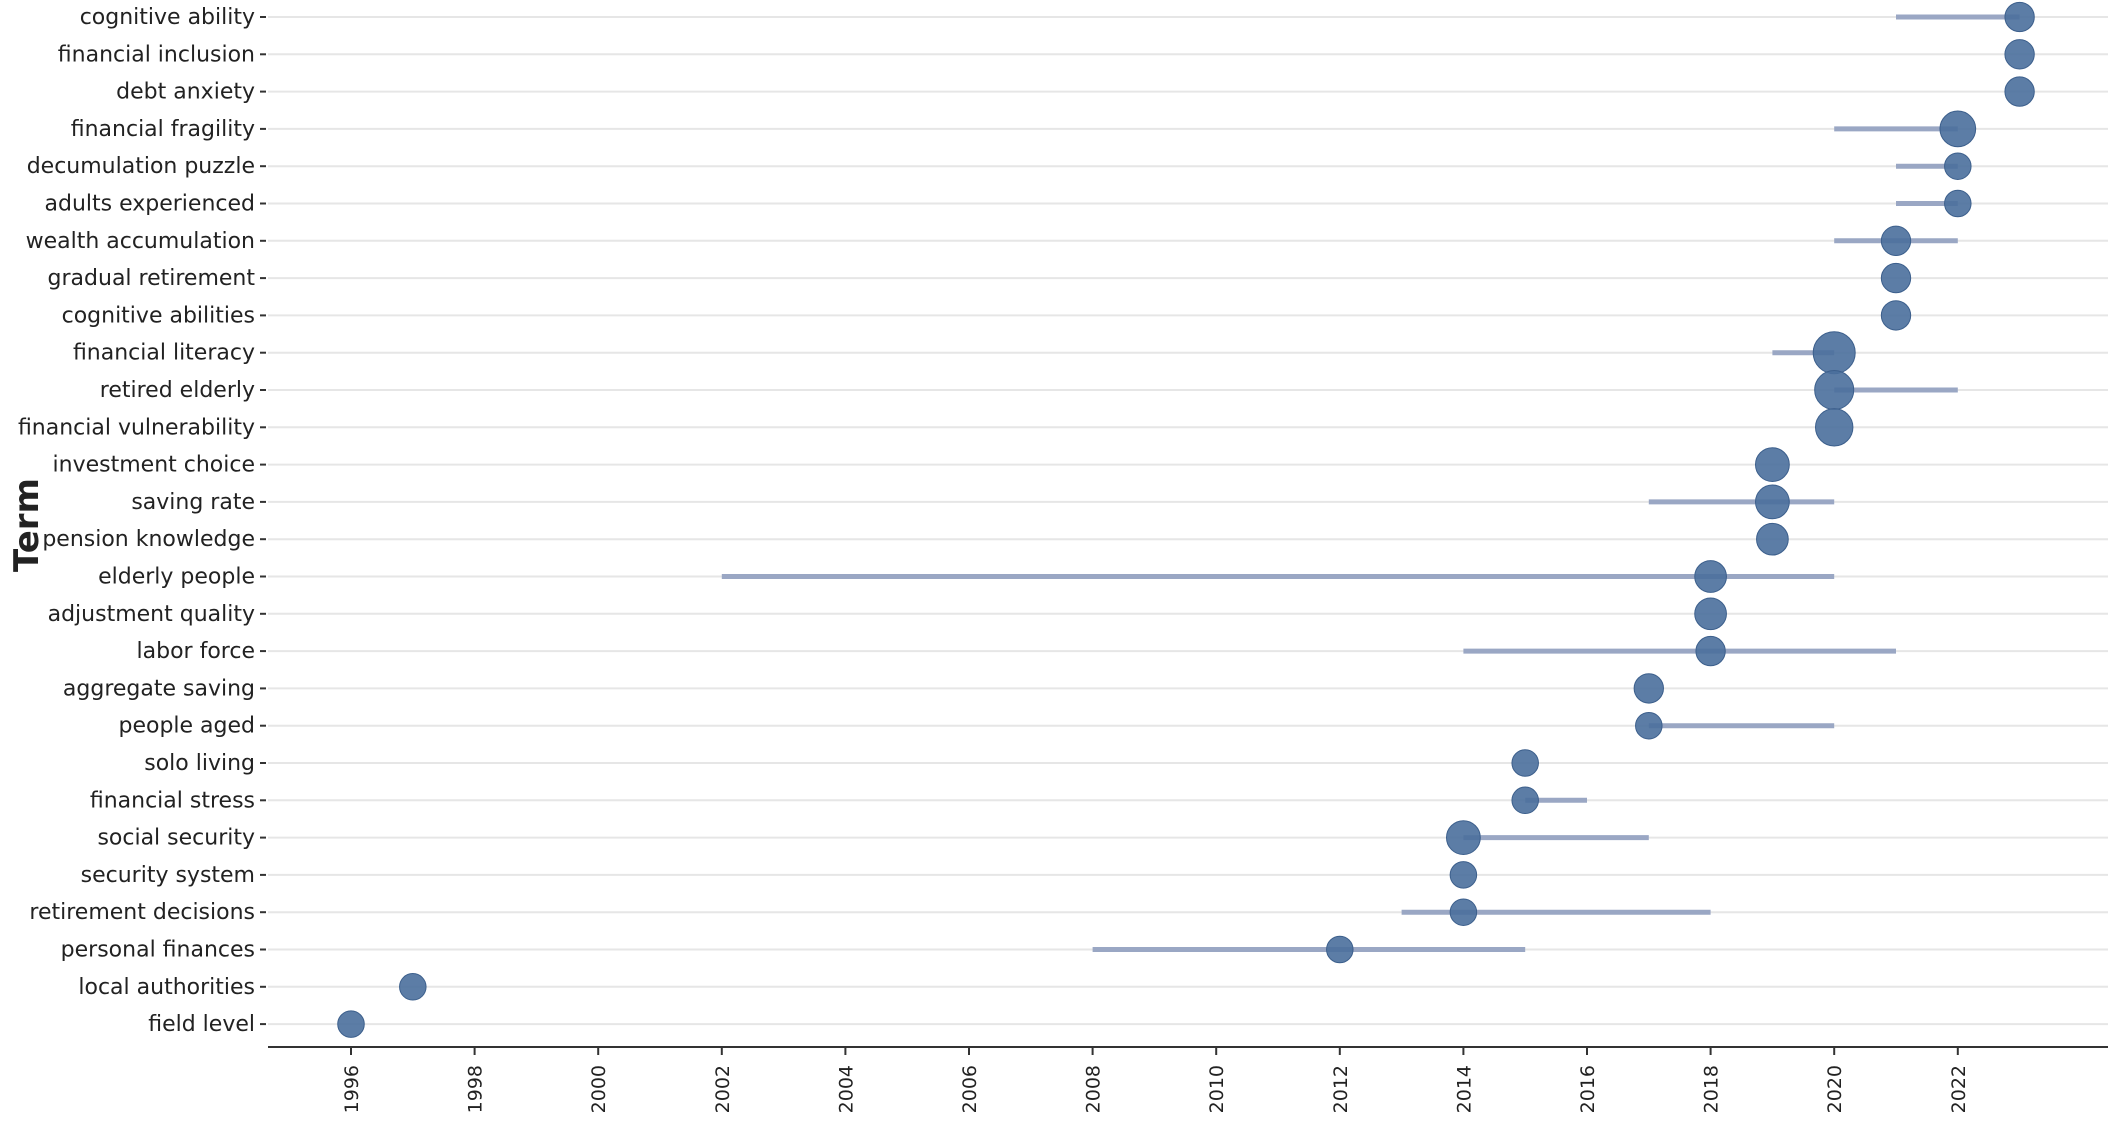 This screenshot has height=1142, width=2116. What do you see at coordinates (151, 614) in the screenshot?
I see `term-label: adjustment quality` at bounding box center [151, 614].